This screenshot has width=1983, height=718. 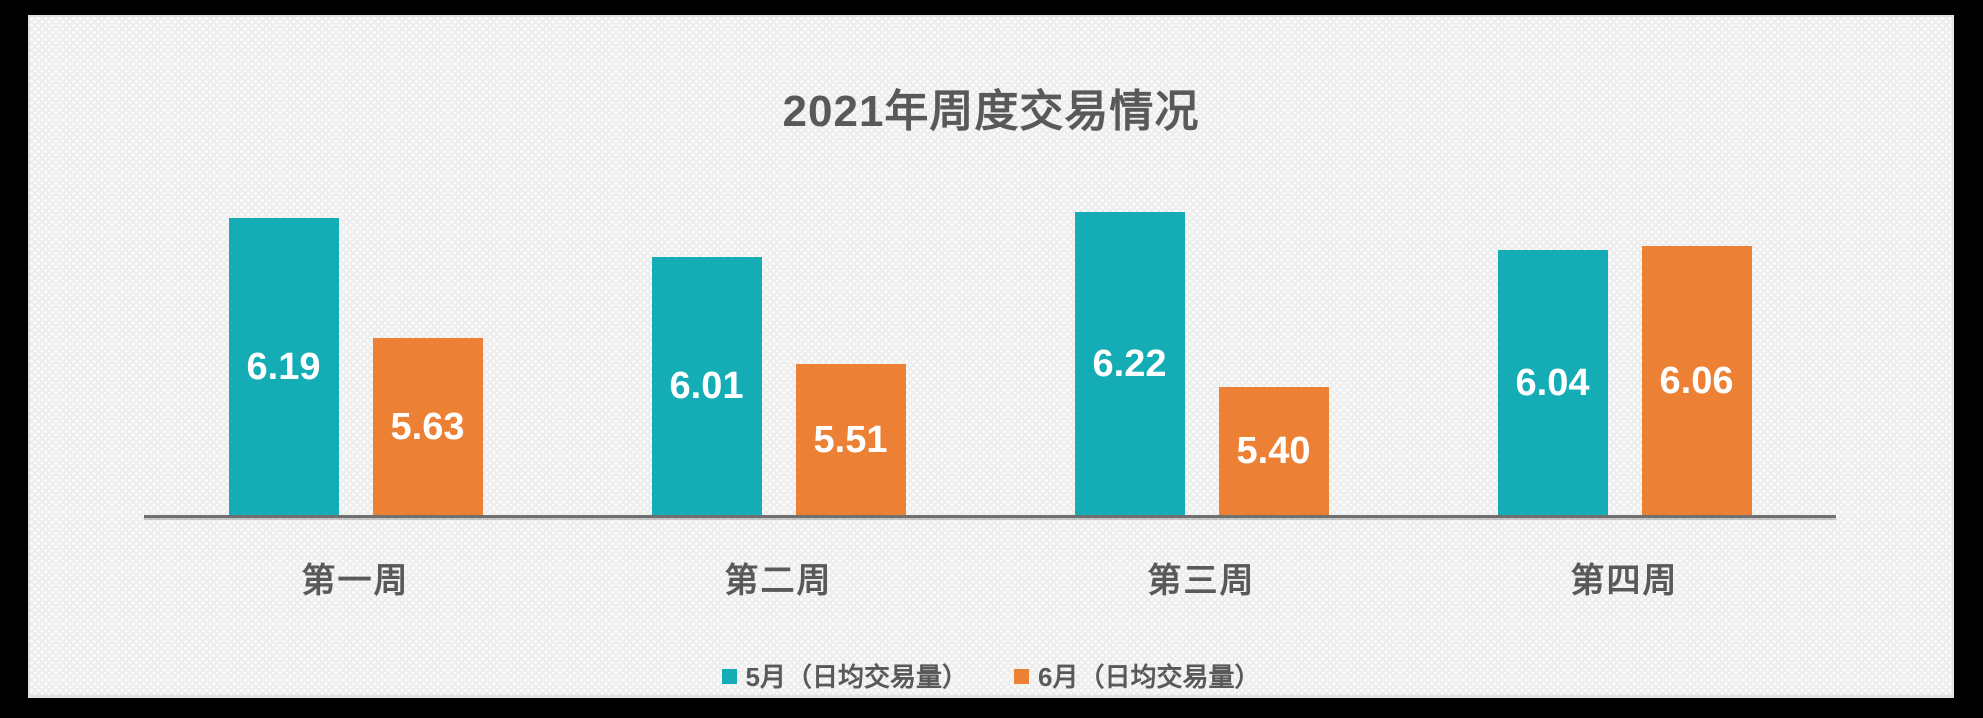 What do you see at coordinates (1021, 676) in the screenshot?
I see `legend-swatch-june-icon` at bounding box center [1021, 676].